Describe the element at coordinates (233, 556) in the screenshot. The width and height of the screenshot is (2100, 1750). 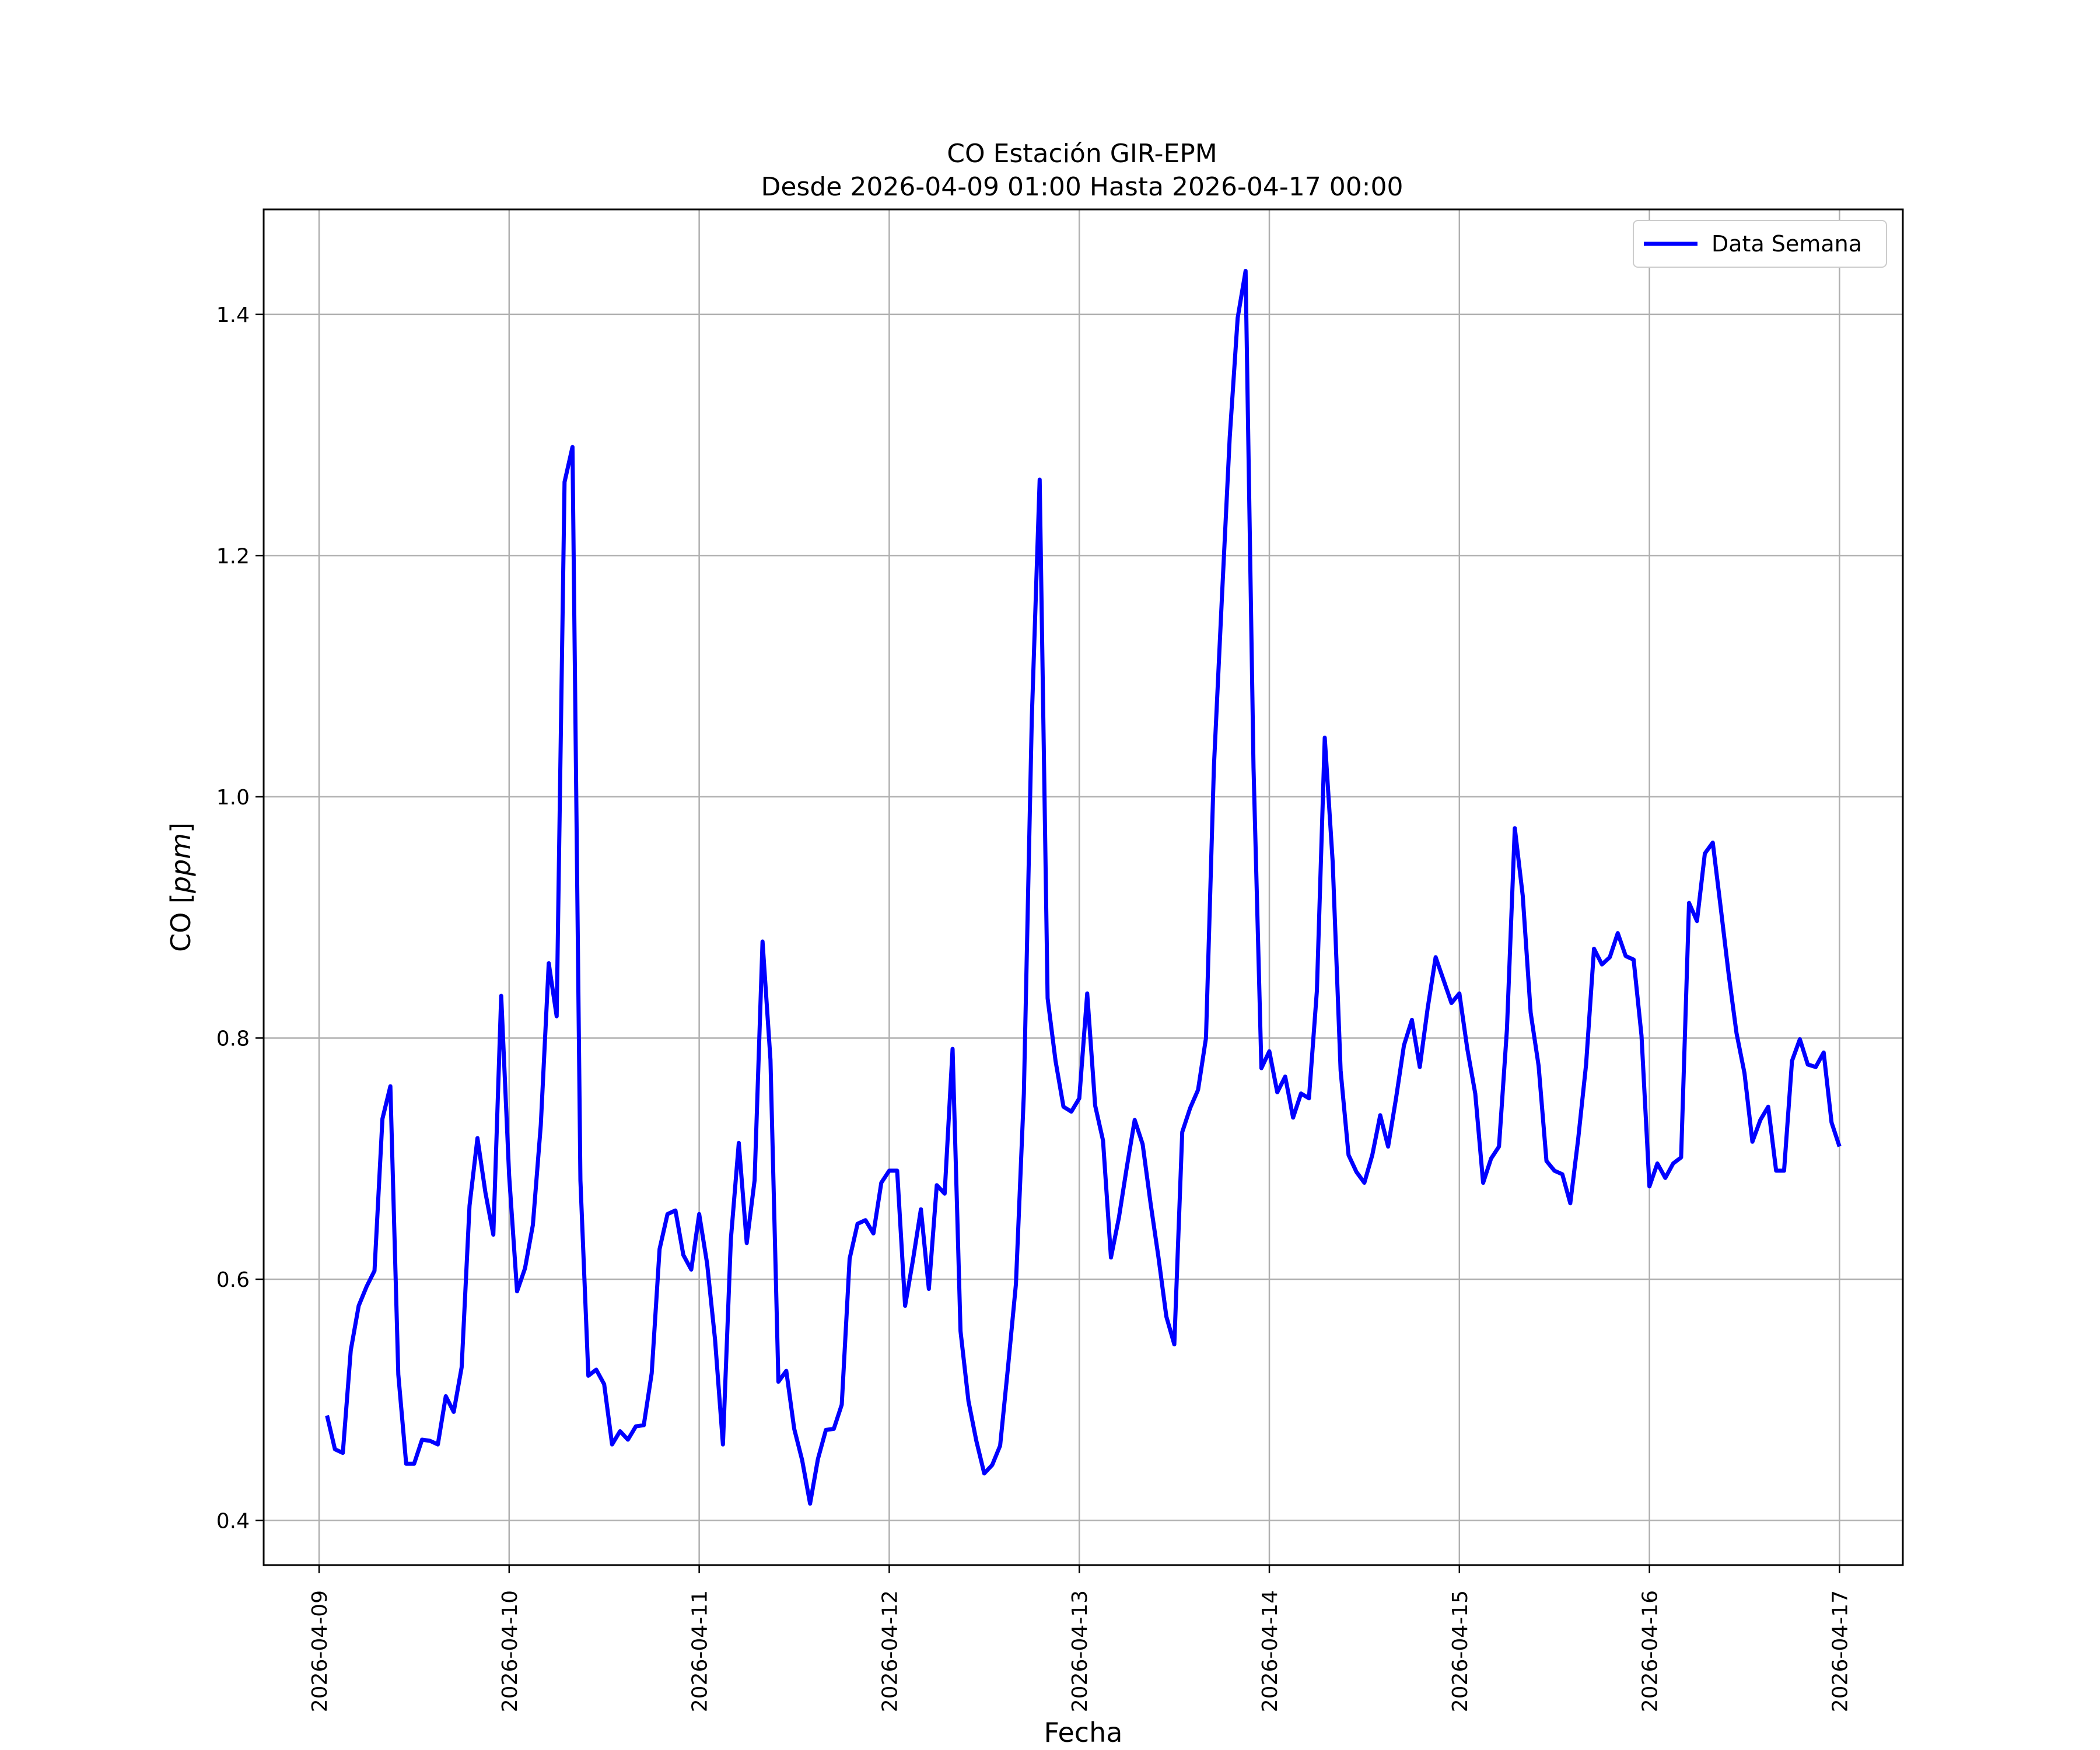
I see `y-tick-label: 1.2` at that location.